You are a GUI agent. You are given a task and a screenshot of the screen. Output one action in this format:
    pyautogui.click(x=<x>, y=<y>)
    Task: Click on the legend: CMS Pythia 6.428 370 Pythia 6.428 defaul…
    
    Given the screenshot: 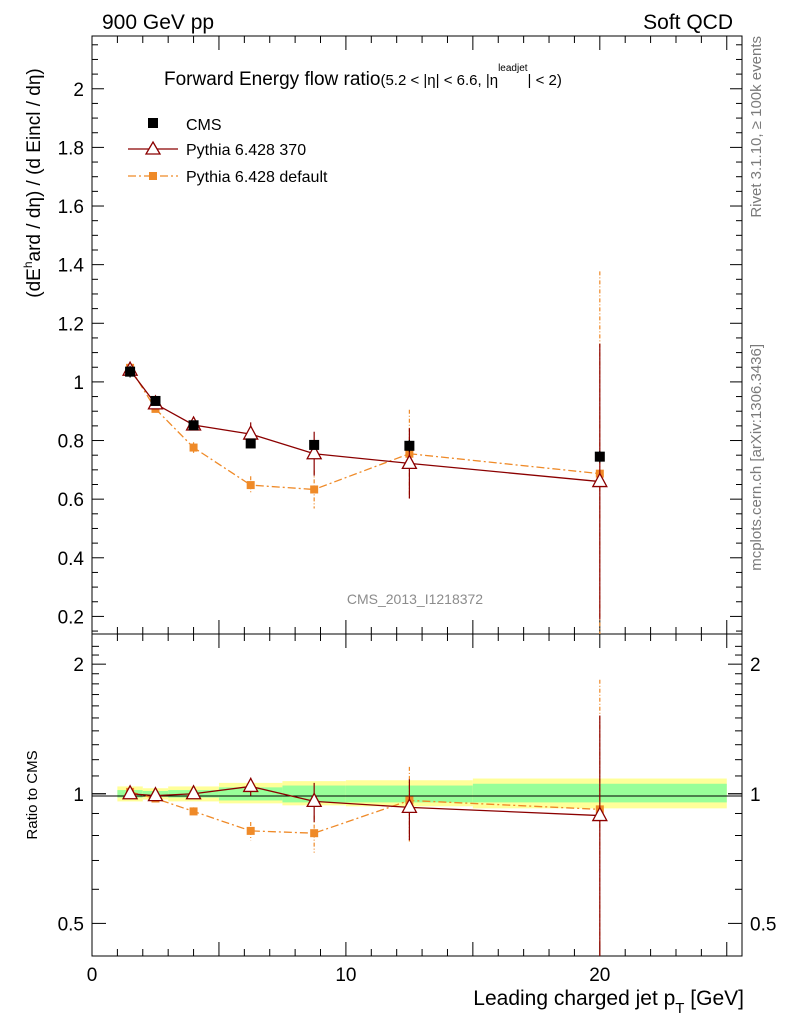 What is the action you would take?
    pyautogui.click(x=228, y=151)
    